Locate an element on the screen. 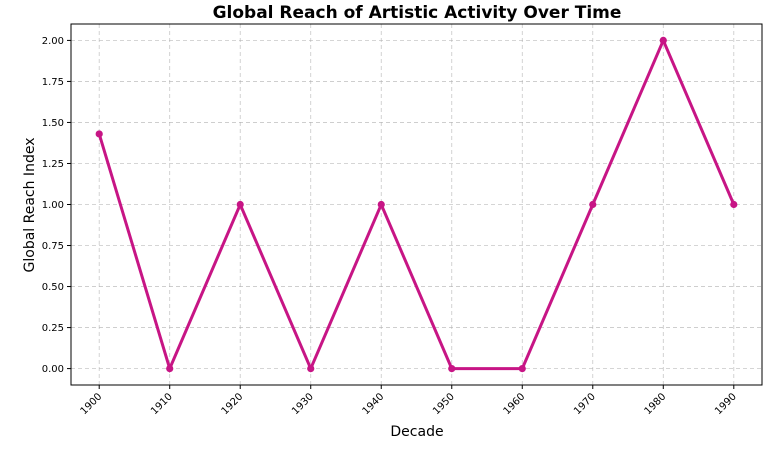 The width and height of the screenshot is (780, 459). x-tick-label: 1970 is located at coordinates (585, 404).